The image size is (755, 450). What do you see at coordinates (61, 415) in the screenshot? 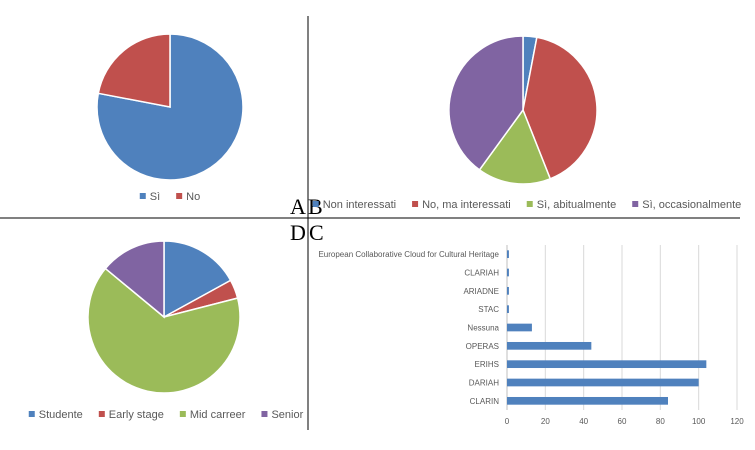
I see `legend-label: Studente` at bounding box center [61, 415].